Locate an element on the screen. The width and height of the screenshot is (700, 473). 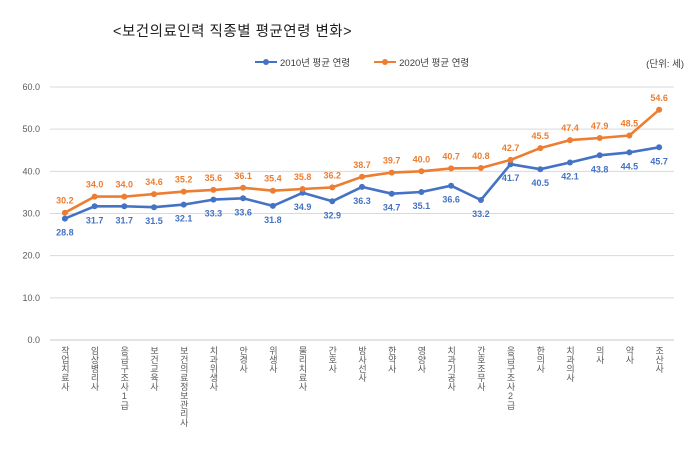
data-label: 35.6 is located at coordinates (214, 178).